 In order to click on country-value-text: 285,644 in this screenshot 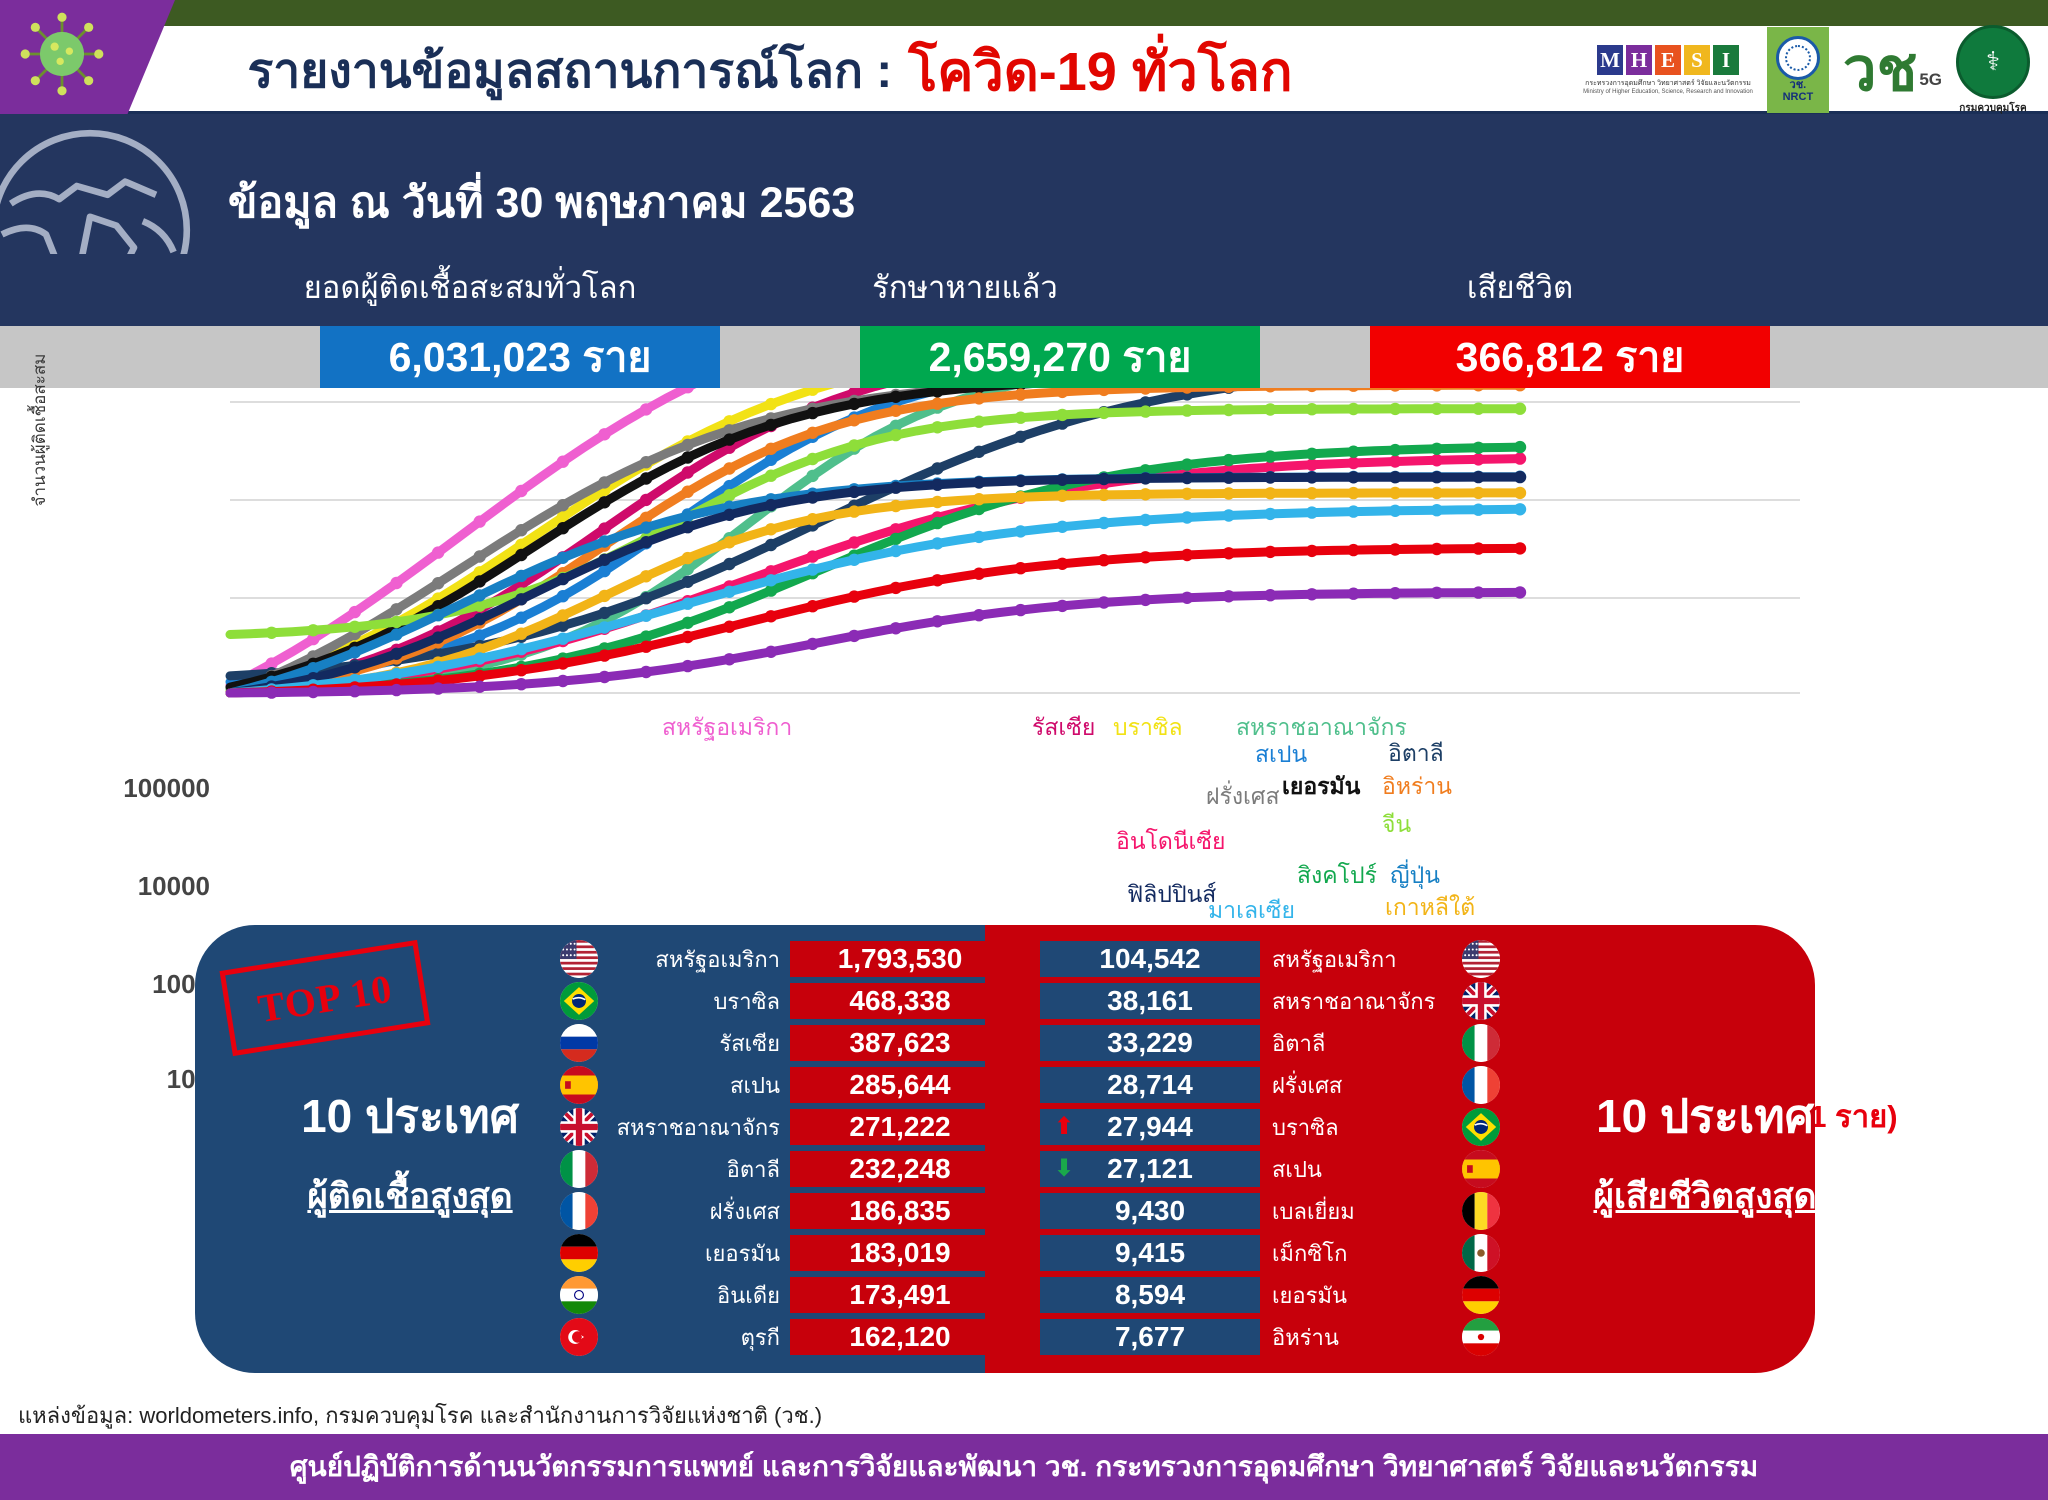, I will do `click(900, 1084)`.